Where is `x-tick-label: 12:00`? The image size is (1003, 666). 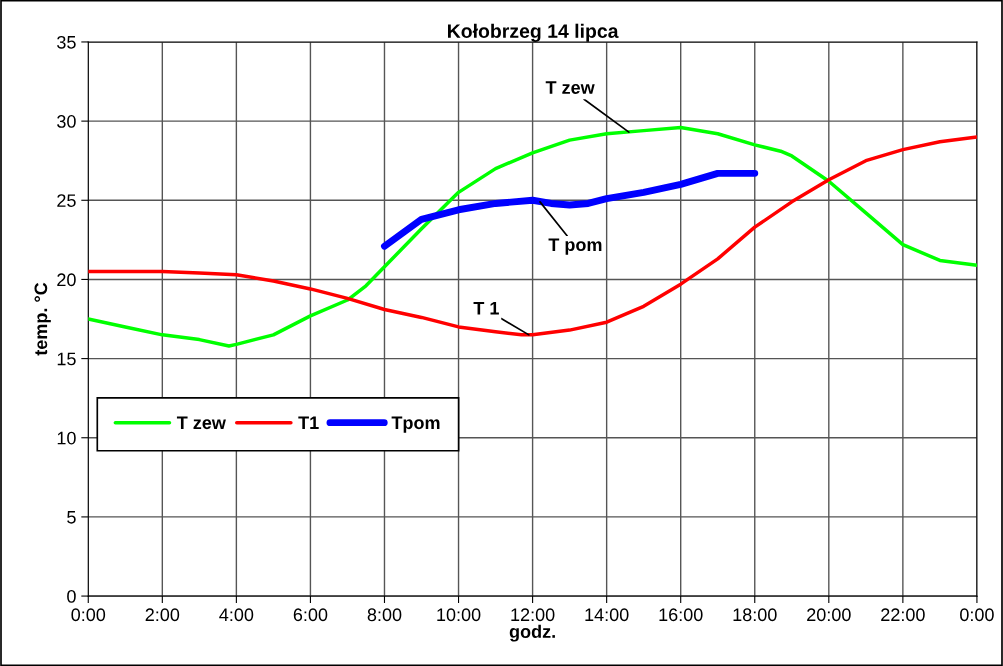
x-tick-label: 12:00 is located at coordinates (533, 615).